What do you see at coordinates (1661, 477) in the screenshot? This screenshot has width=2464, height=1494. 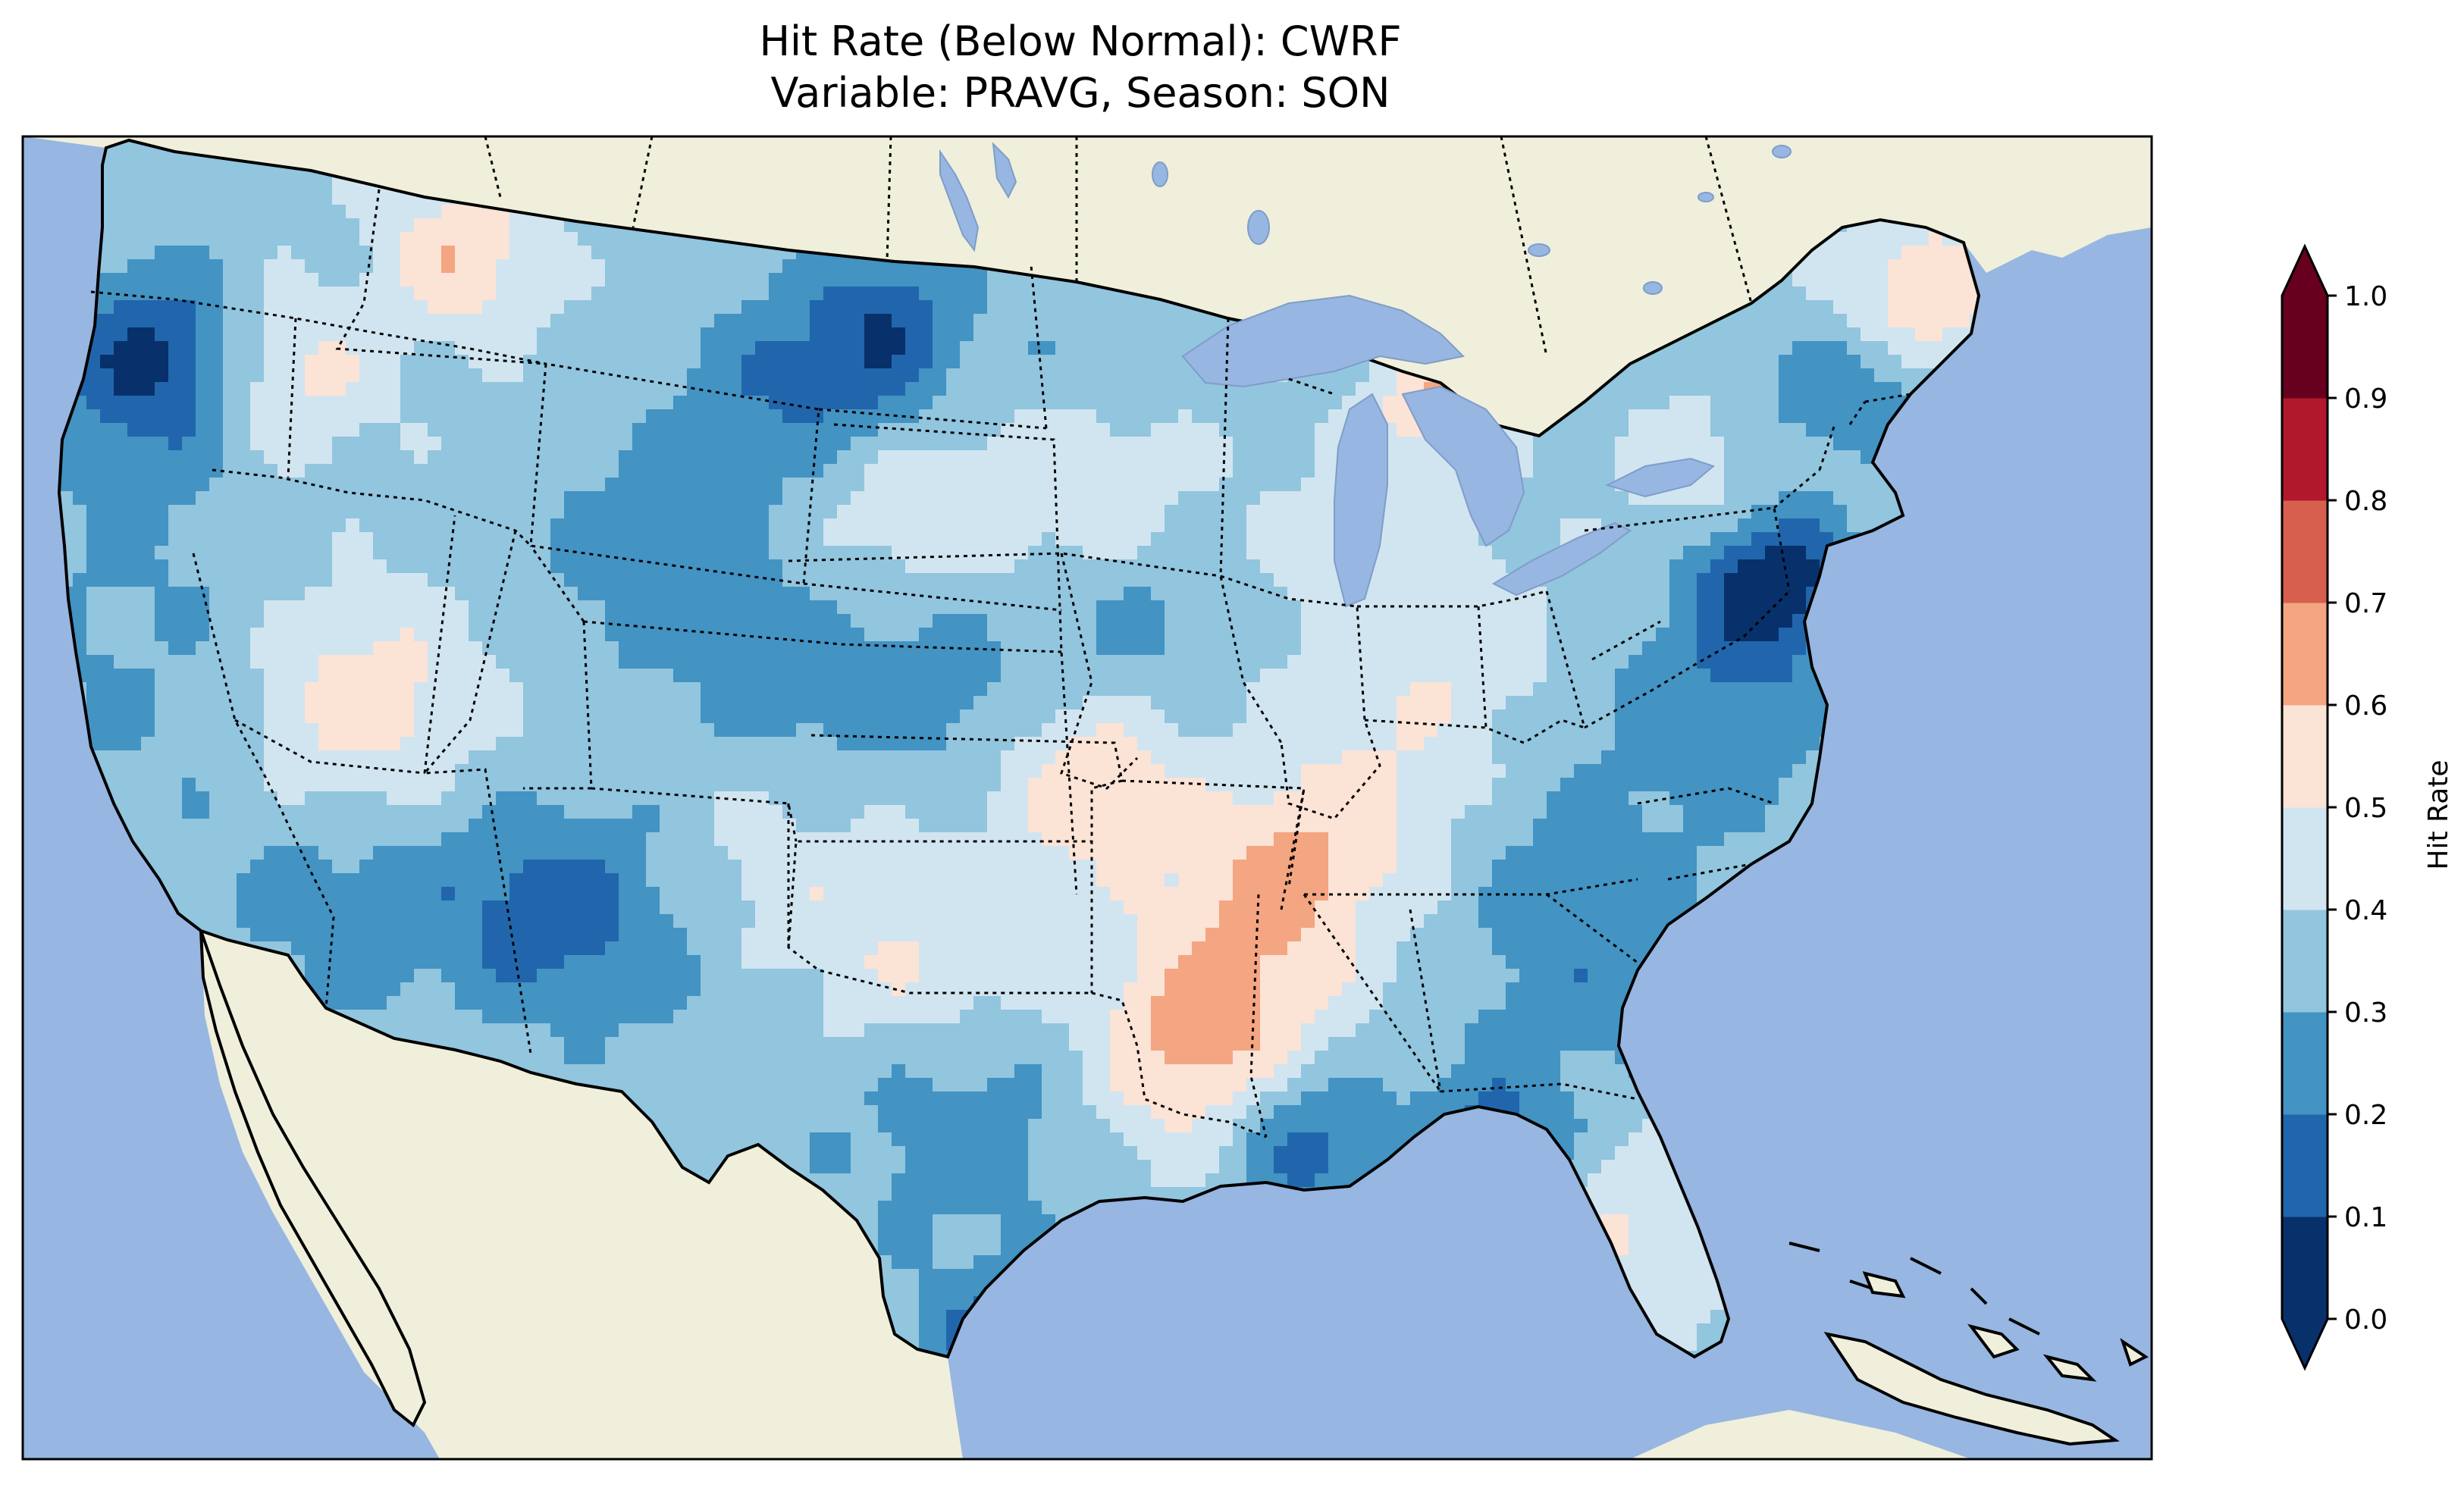 I see `lake-ontario` at bounding box center [1661, 477].